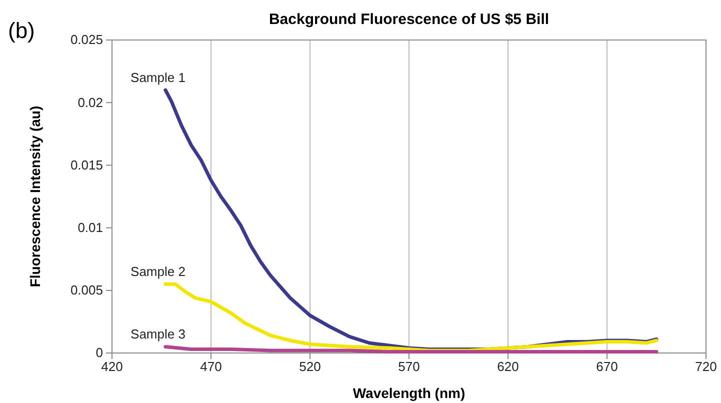 This screenshot has height=403, width=721. Describe the element at coordinates (21, 30) in the screenshot. I see `text: (b)` at that location.